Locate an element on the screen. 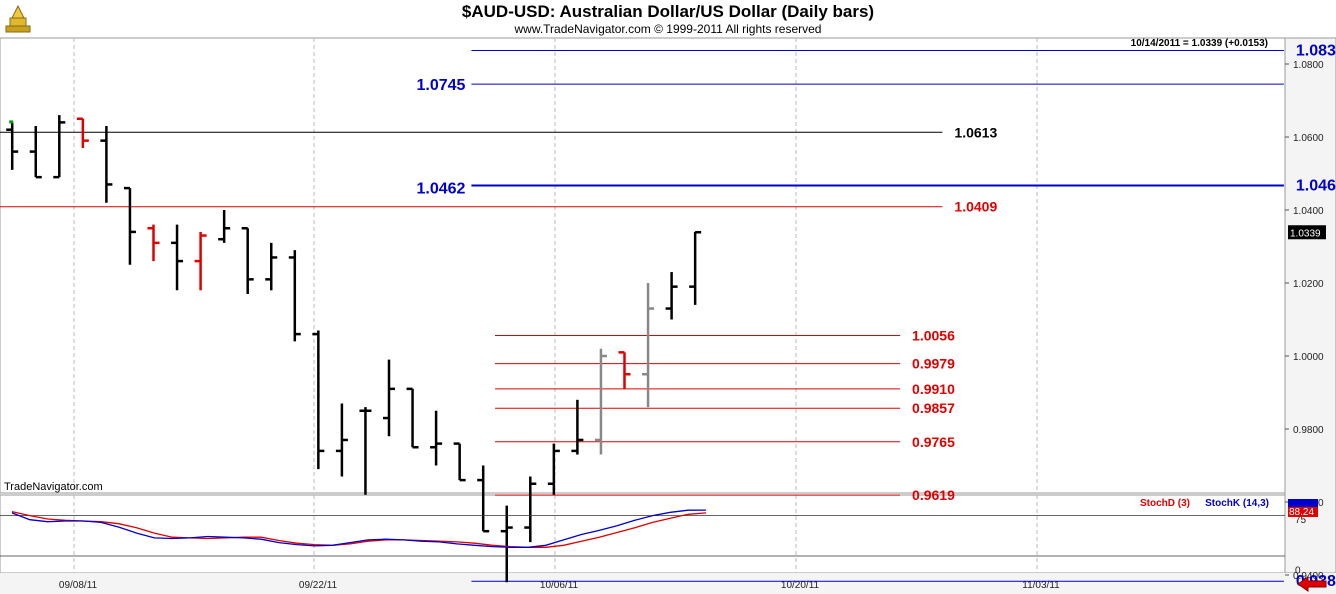 The height and width of the screenshot is (594, 1336). stoch-y-tick-label: 75 is located at coordinates (1301, 520).